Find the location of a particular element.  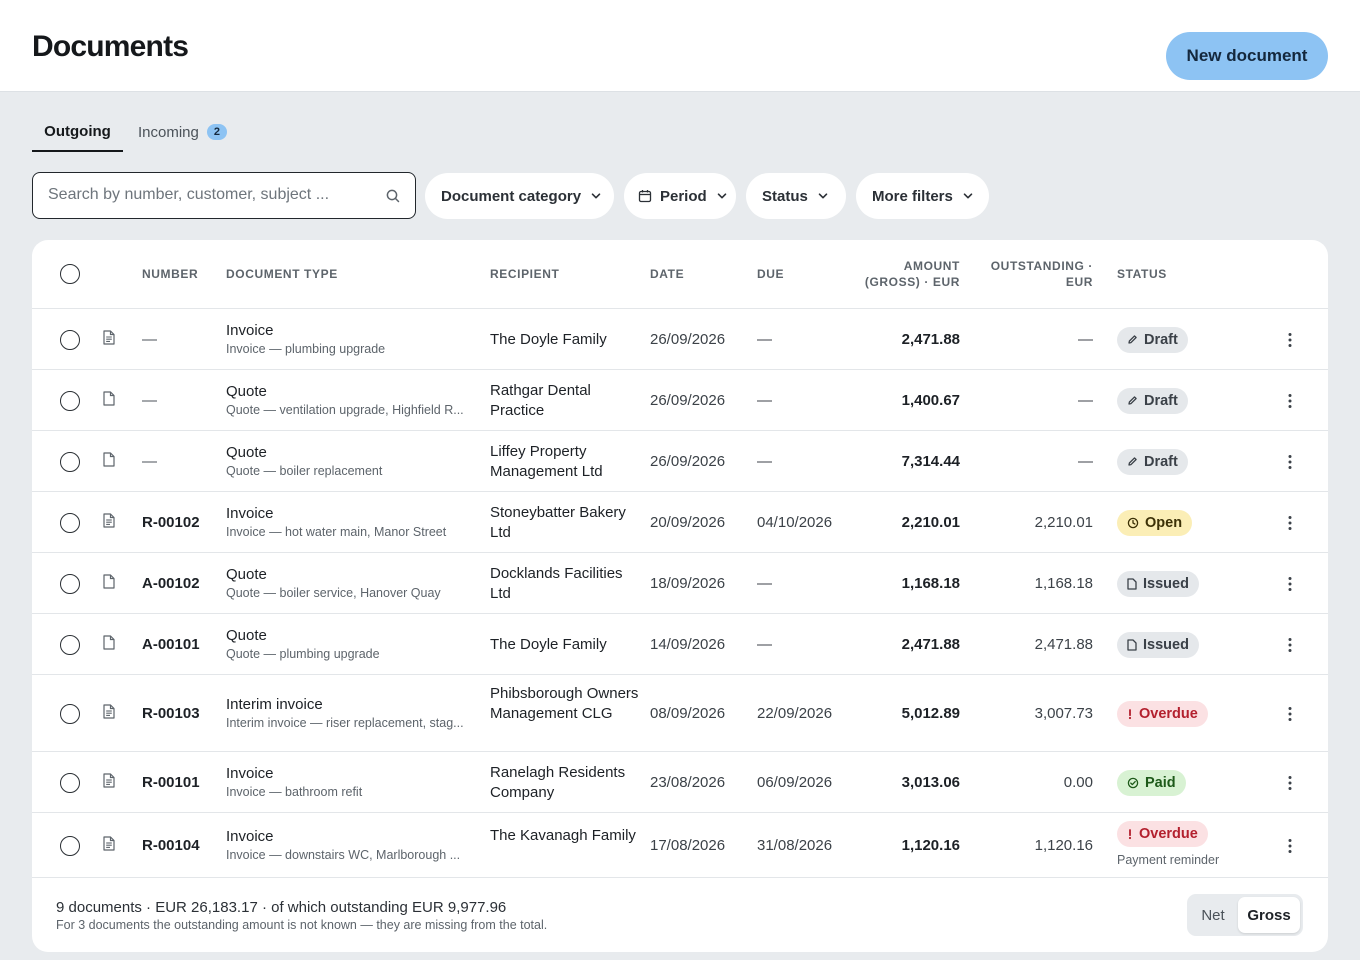

tab-incoming: Incoming 2 is located at coordinates (182, 132).